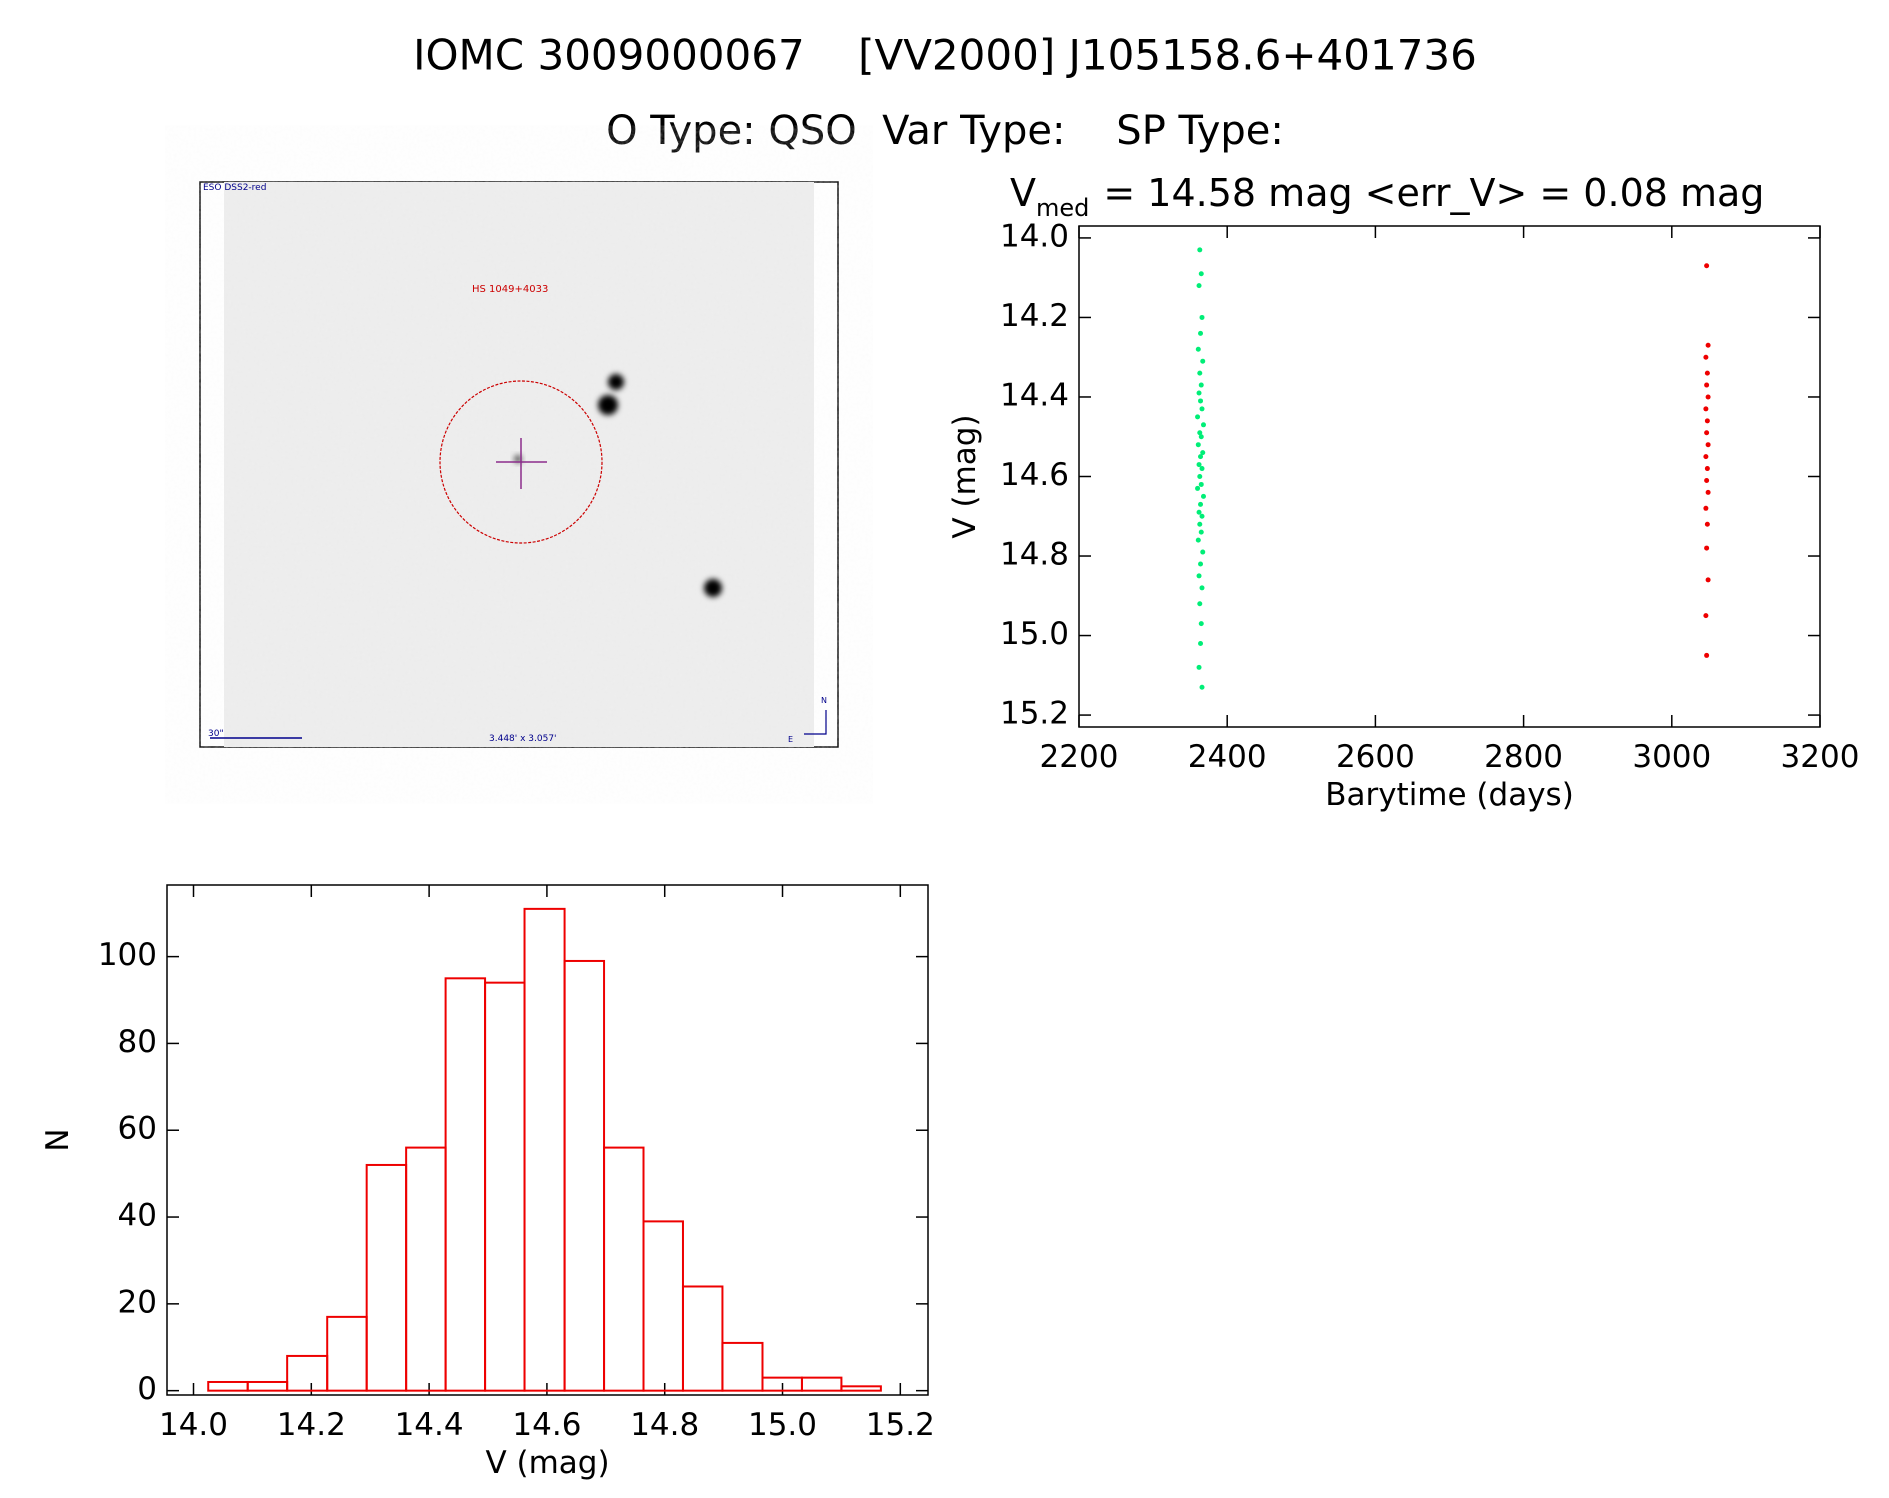 The width and height of the screenshot is (1889, 1498). I want to click on x-tick-label: 14.6, so click(546, 1425).